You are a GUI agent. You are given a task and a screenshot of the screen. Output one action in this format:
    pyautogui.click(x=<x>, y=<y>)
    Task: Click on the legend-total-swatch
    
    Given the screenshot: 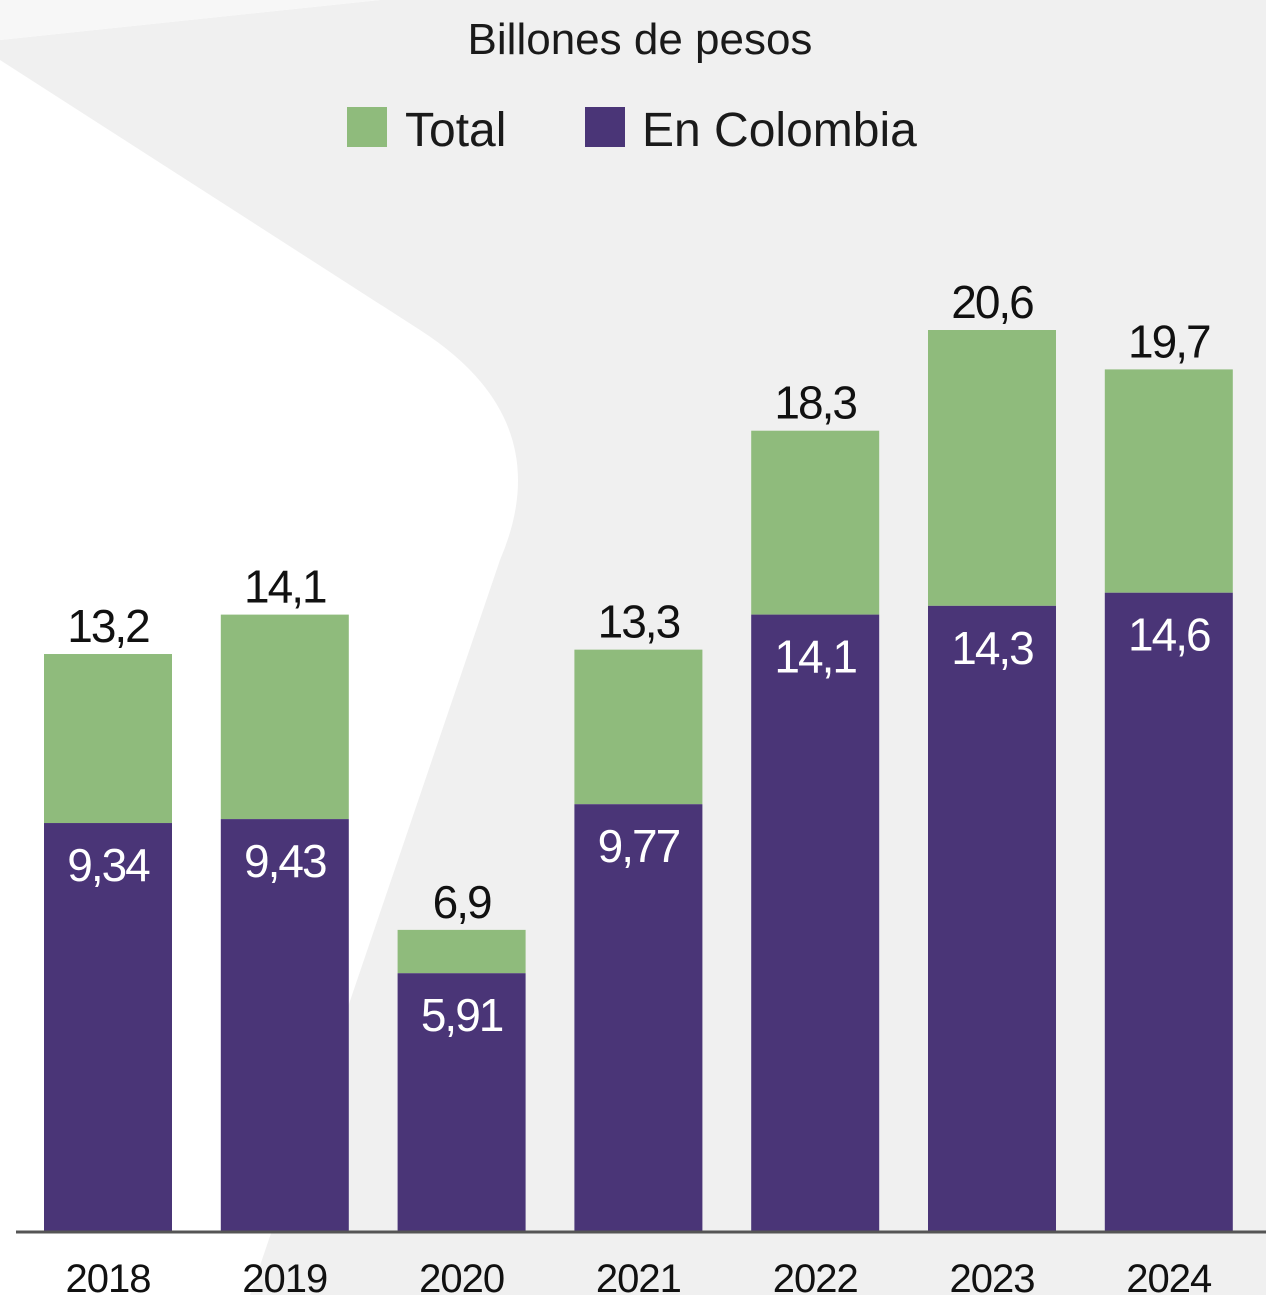 What is the action you would take?
    pyautogui.click(x=367, y=127)
    